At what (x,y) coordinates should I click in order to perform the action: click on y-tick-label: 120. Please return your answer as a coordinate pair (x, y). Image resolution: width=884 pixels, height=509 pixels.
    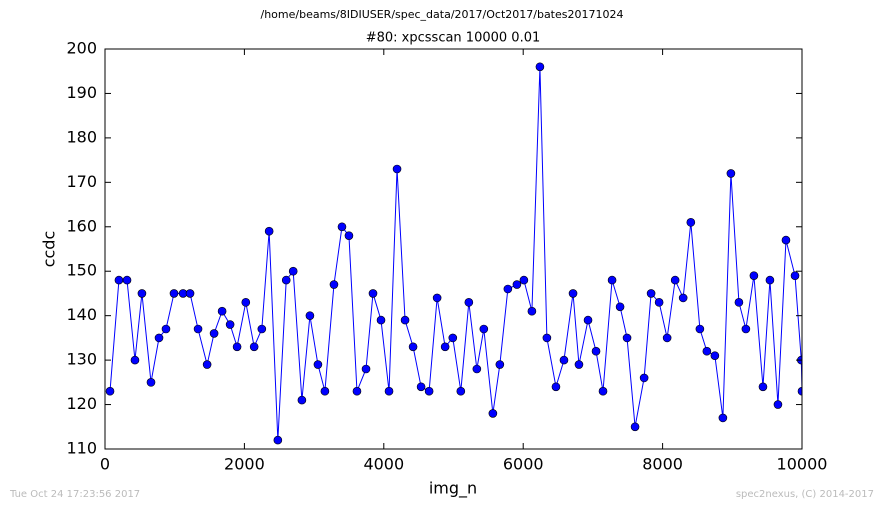
    Looking at the image, I should click on (81, 403).